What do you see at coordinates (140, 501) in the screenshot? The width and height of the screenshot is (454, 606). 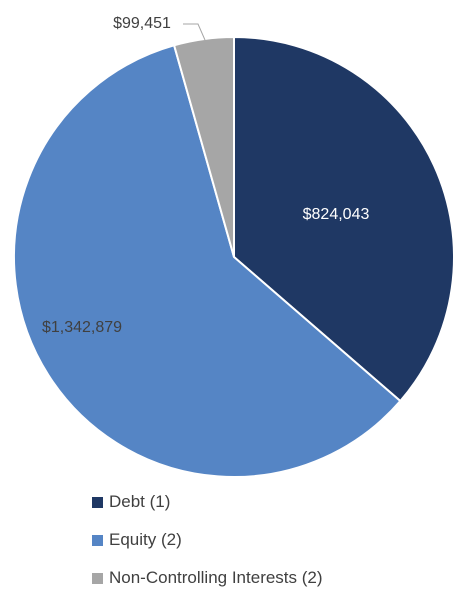 I see `legend-label-debt: Debt (1)` at bounding box center [140, 501].